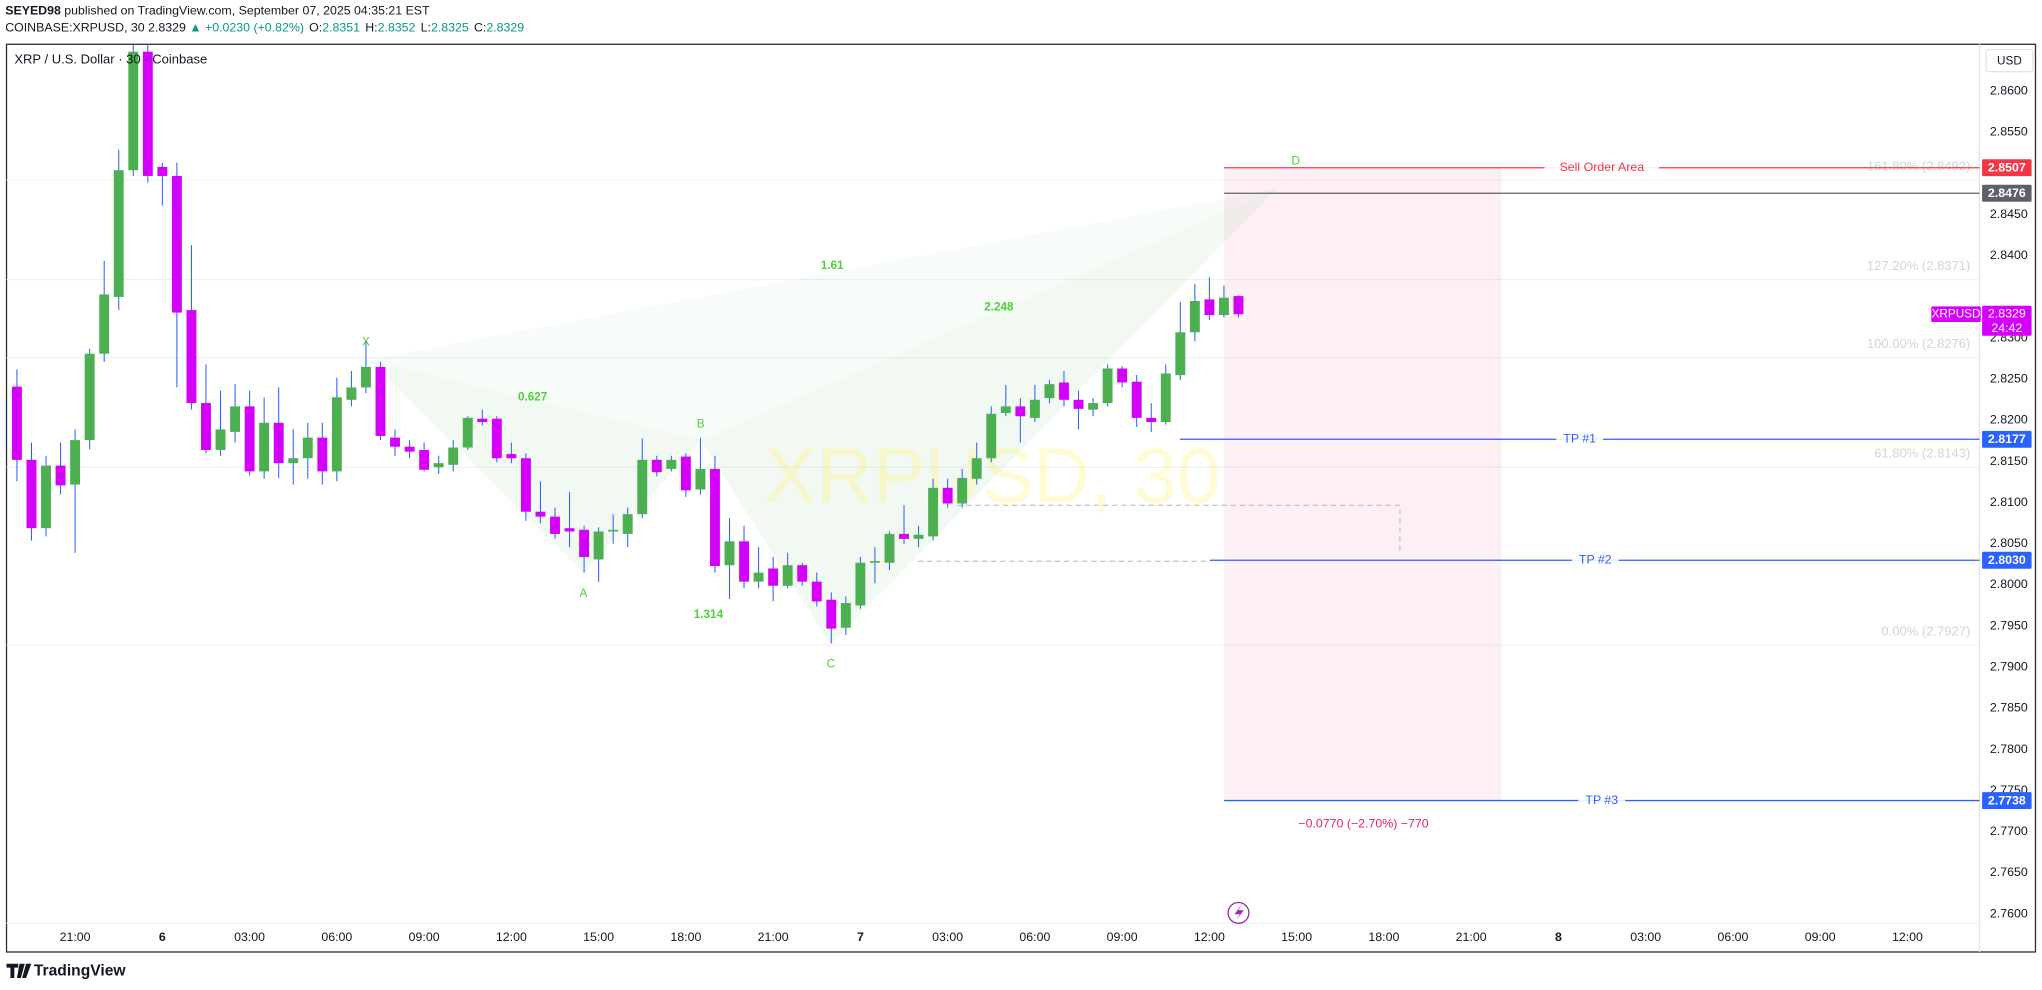  What do you see at coordinates (2009, 584) in the screenshot?
I see `y-tick-label: 2.8000` at bounding box center [2009, 584].